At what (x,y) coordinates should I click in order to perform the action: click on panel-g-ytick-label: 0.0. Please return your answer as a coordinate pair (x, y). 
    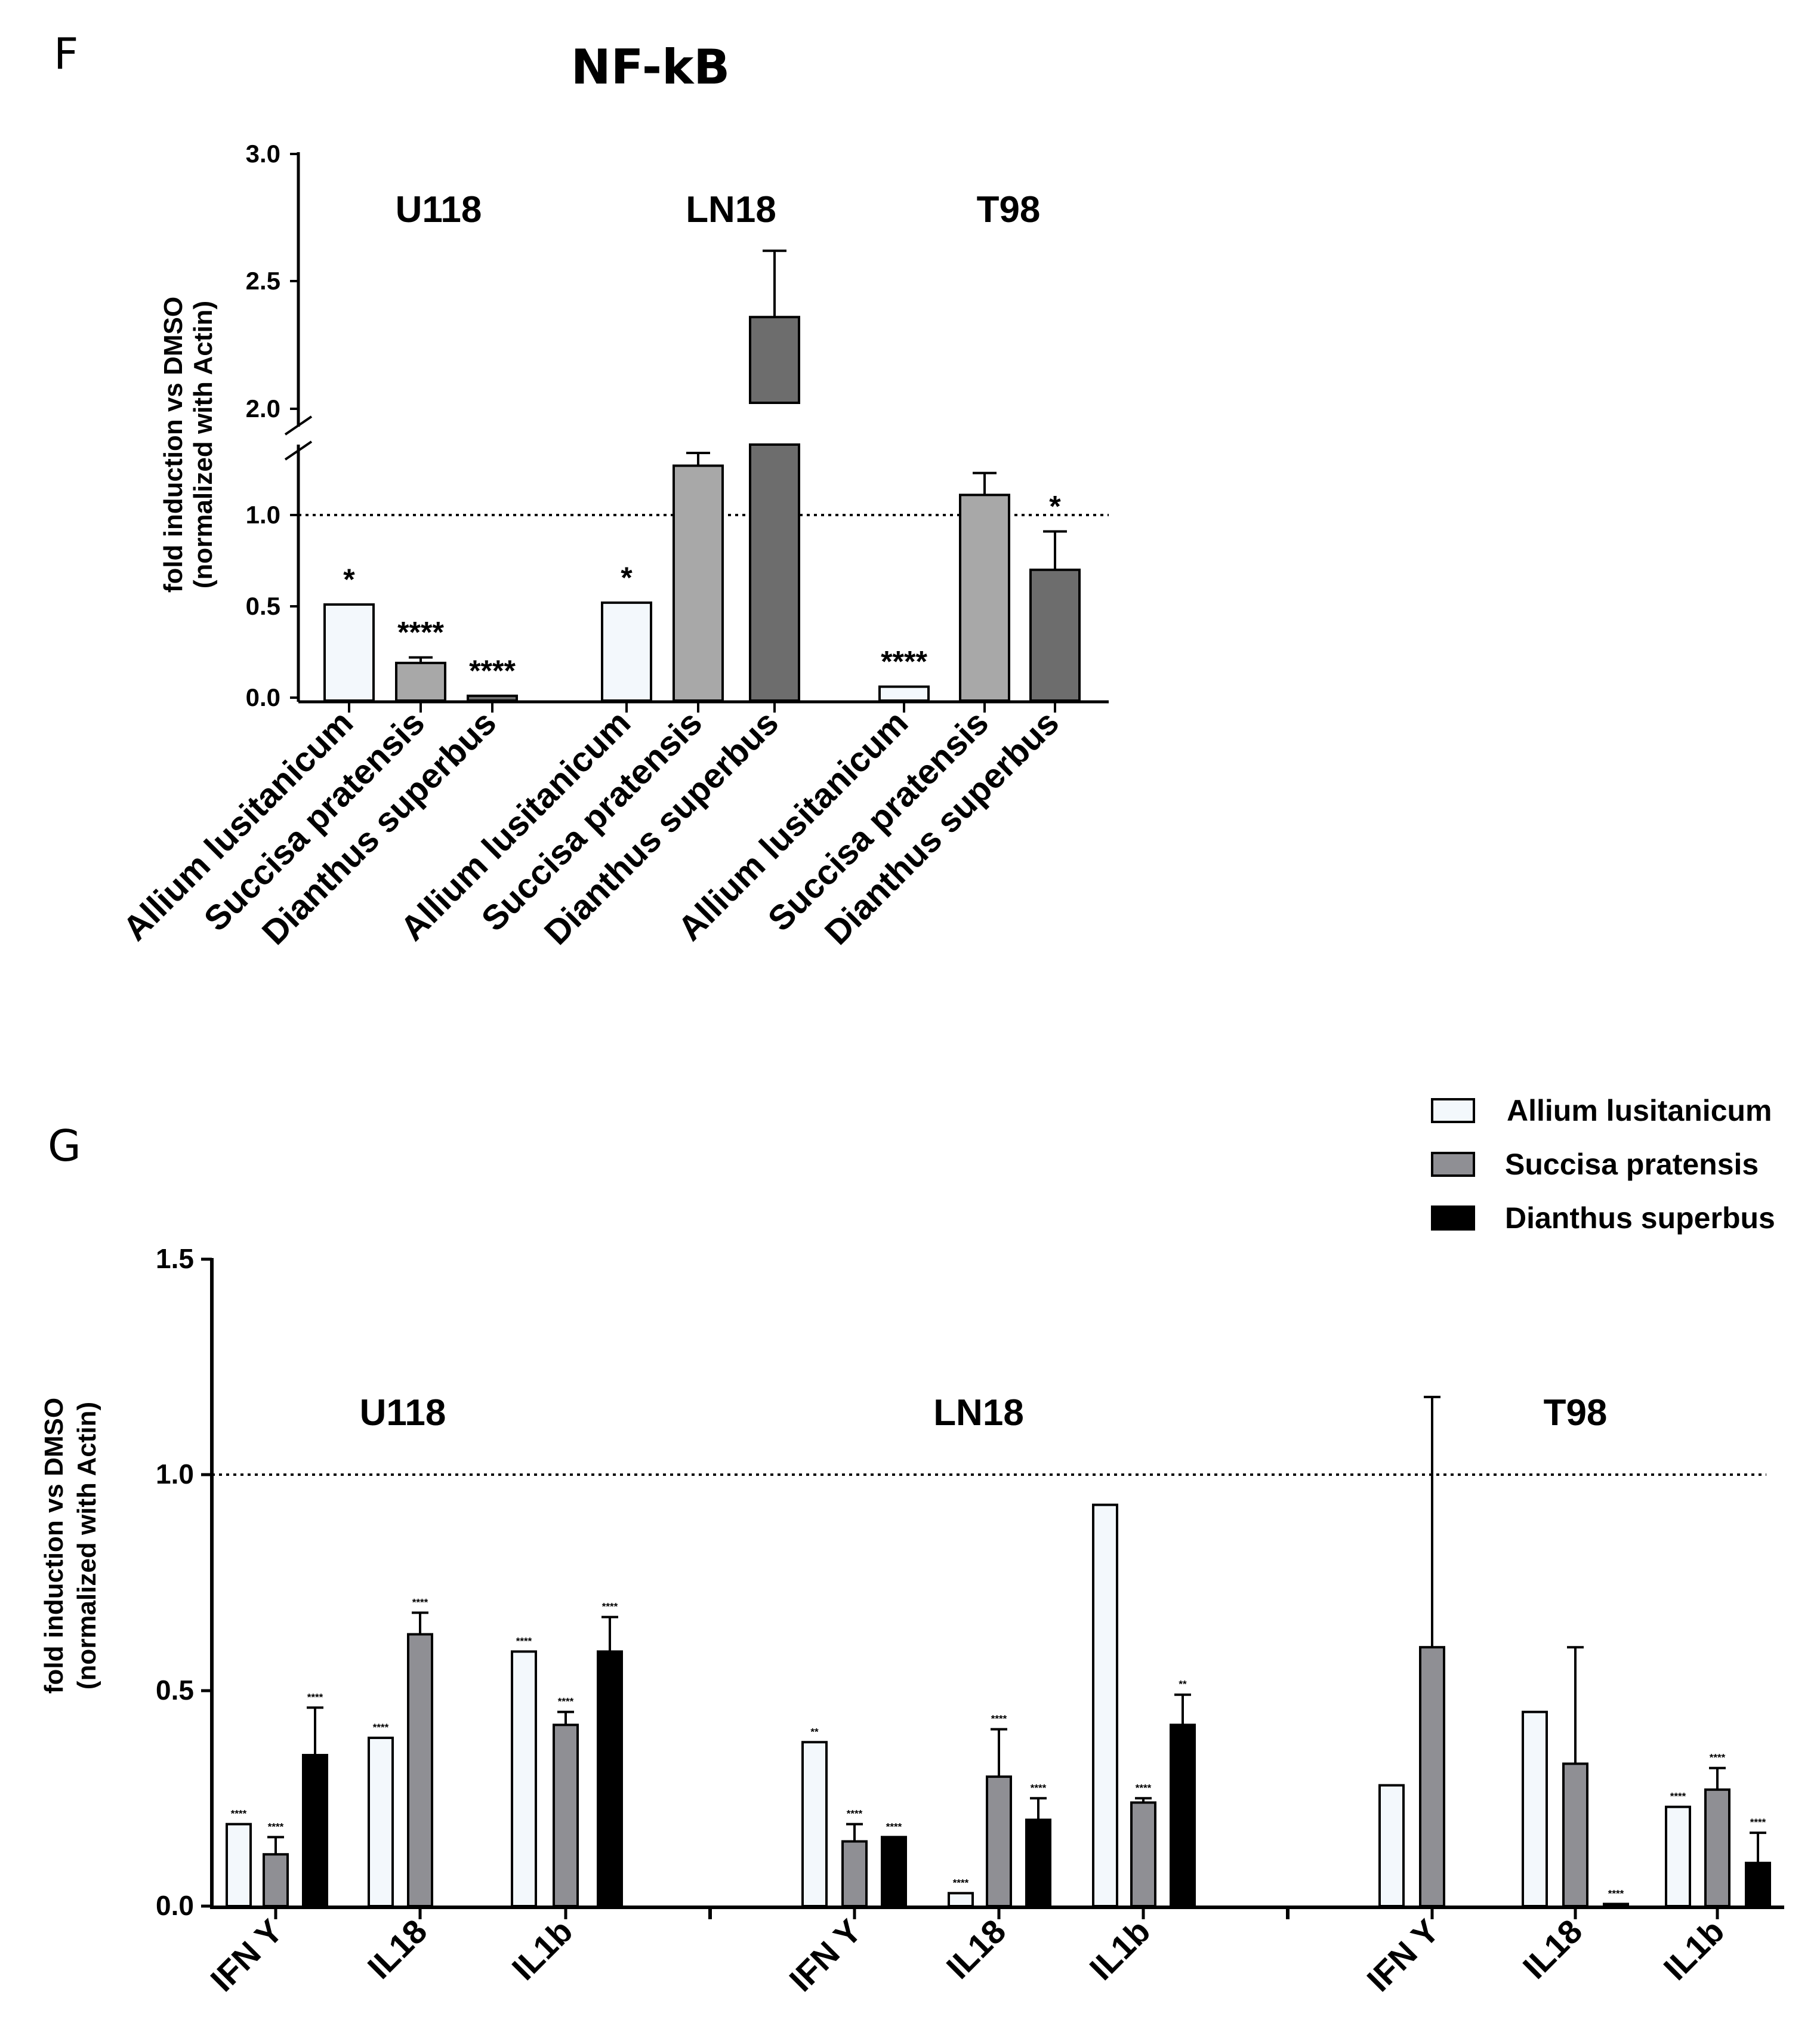
    Looking at the image, I should click on (175, 1906).